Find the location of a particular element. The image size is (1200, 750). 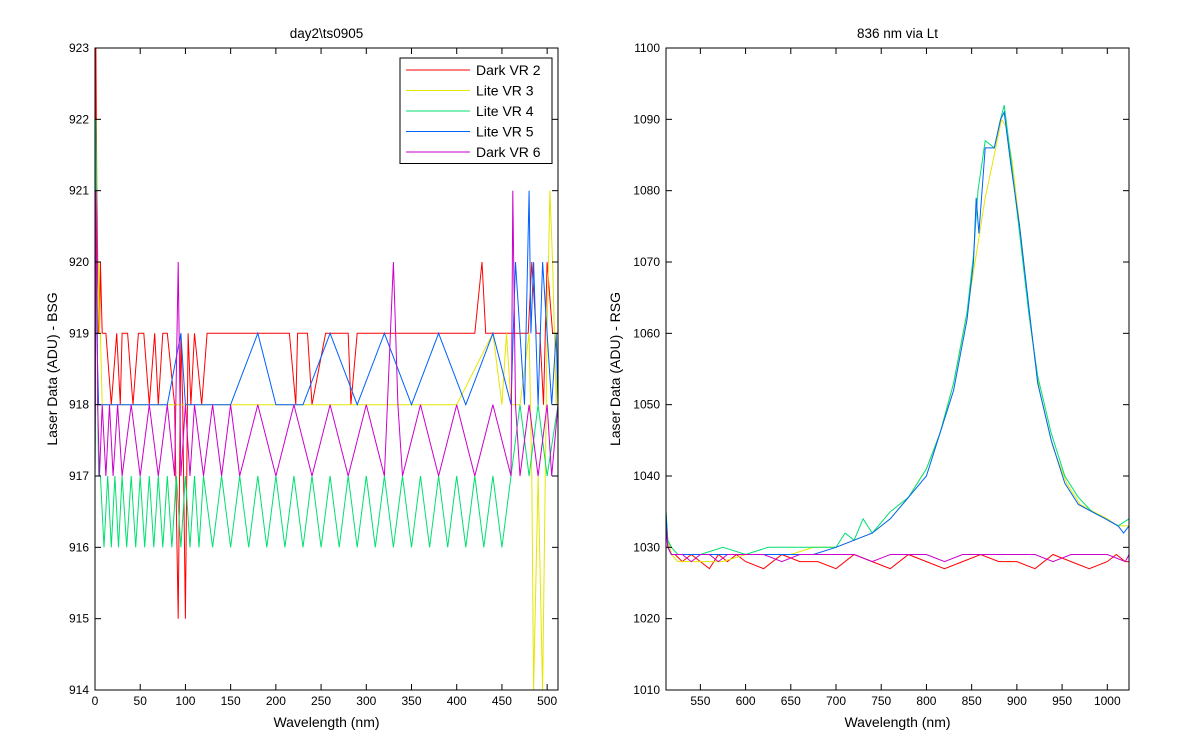

left-y-tick-label: 916 is located at coordinates (79, 547).